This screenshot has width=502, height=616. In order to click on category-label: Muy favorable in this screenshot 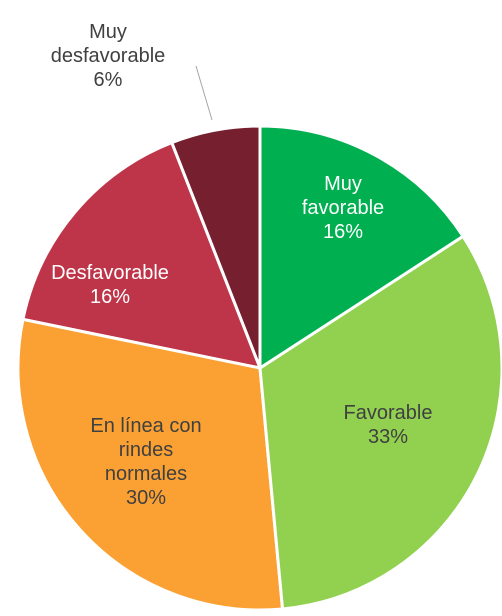, I will do `click(343, 196)`.